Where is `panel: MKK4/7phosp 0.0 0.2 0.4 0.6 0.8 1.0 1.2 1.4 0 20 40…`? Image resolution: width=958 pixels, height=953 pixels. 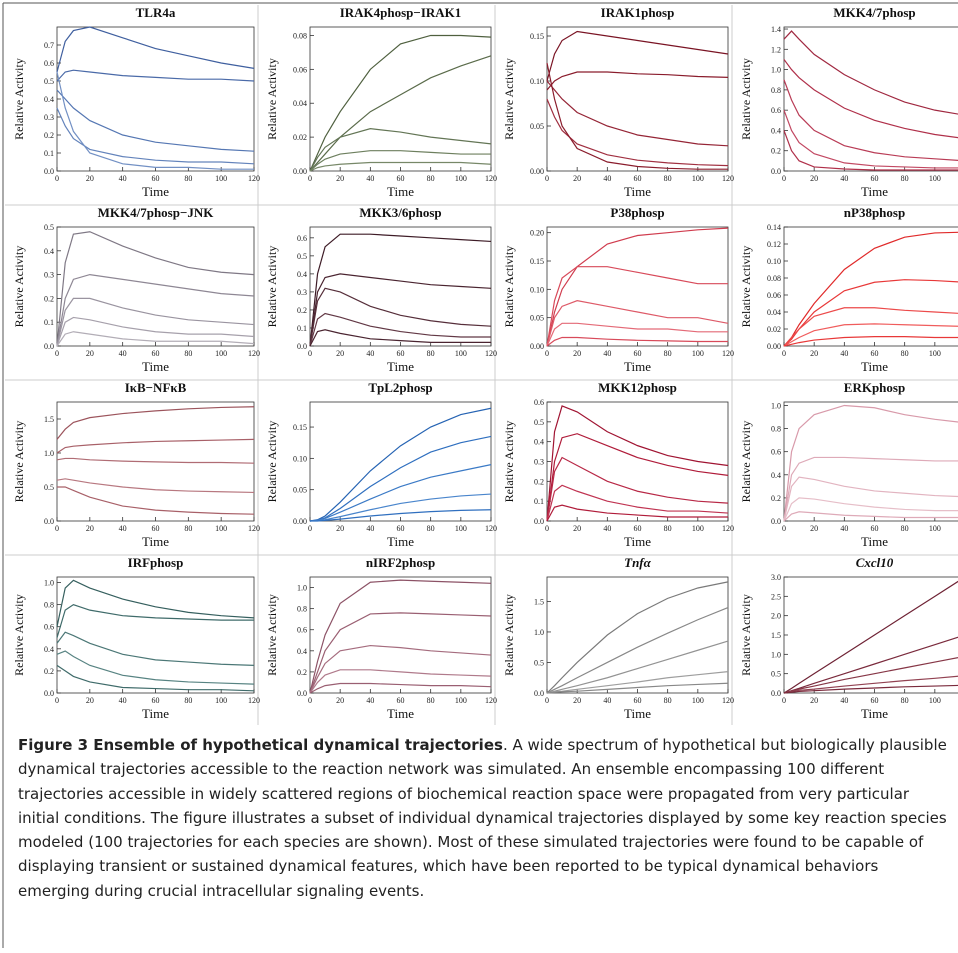
panel: MKK4/7phosp 0.0 0.2 0.4 0.6 0.8 1.0 1.2 1.4 0 20 40… is located at coordinates (848, 102).